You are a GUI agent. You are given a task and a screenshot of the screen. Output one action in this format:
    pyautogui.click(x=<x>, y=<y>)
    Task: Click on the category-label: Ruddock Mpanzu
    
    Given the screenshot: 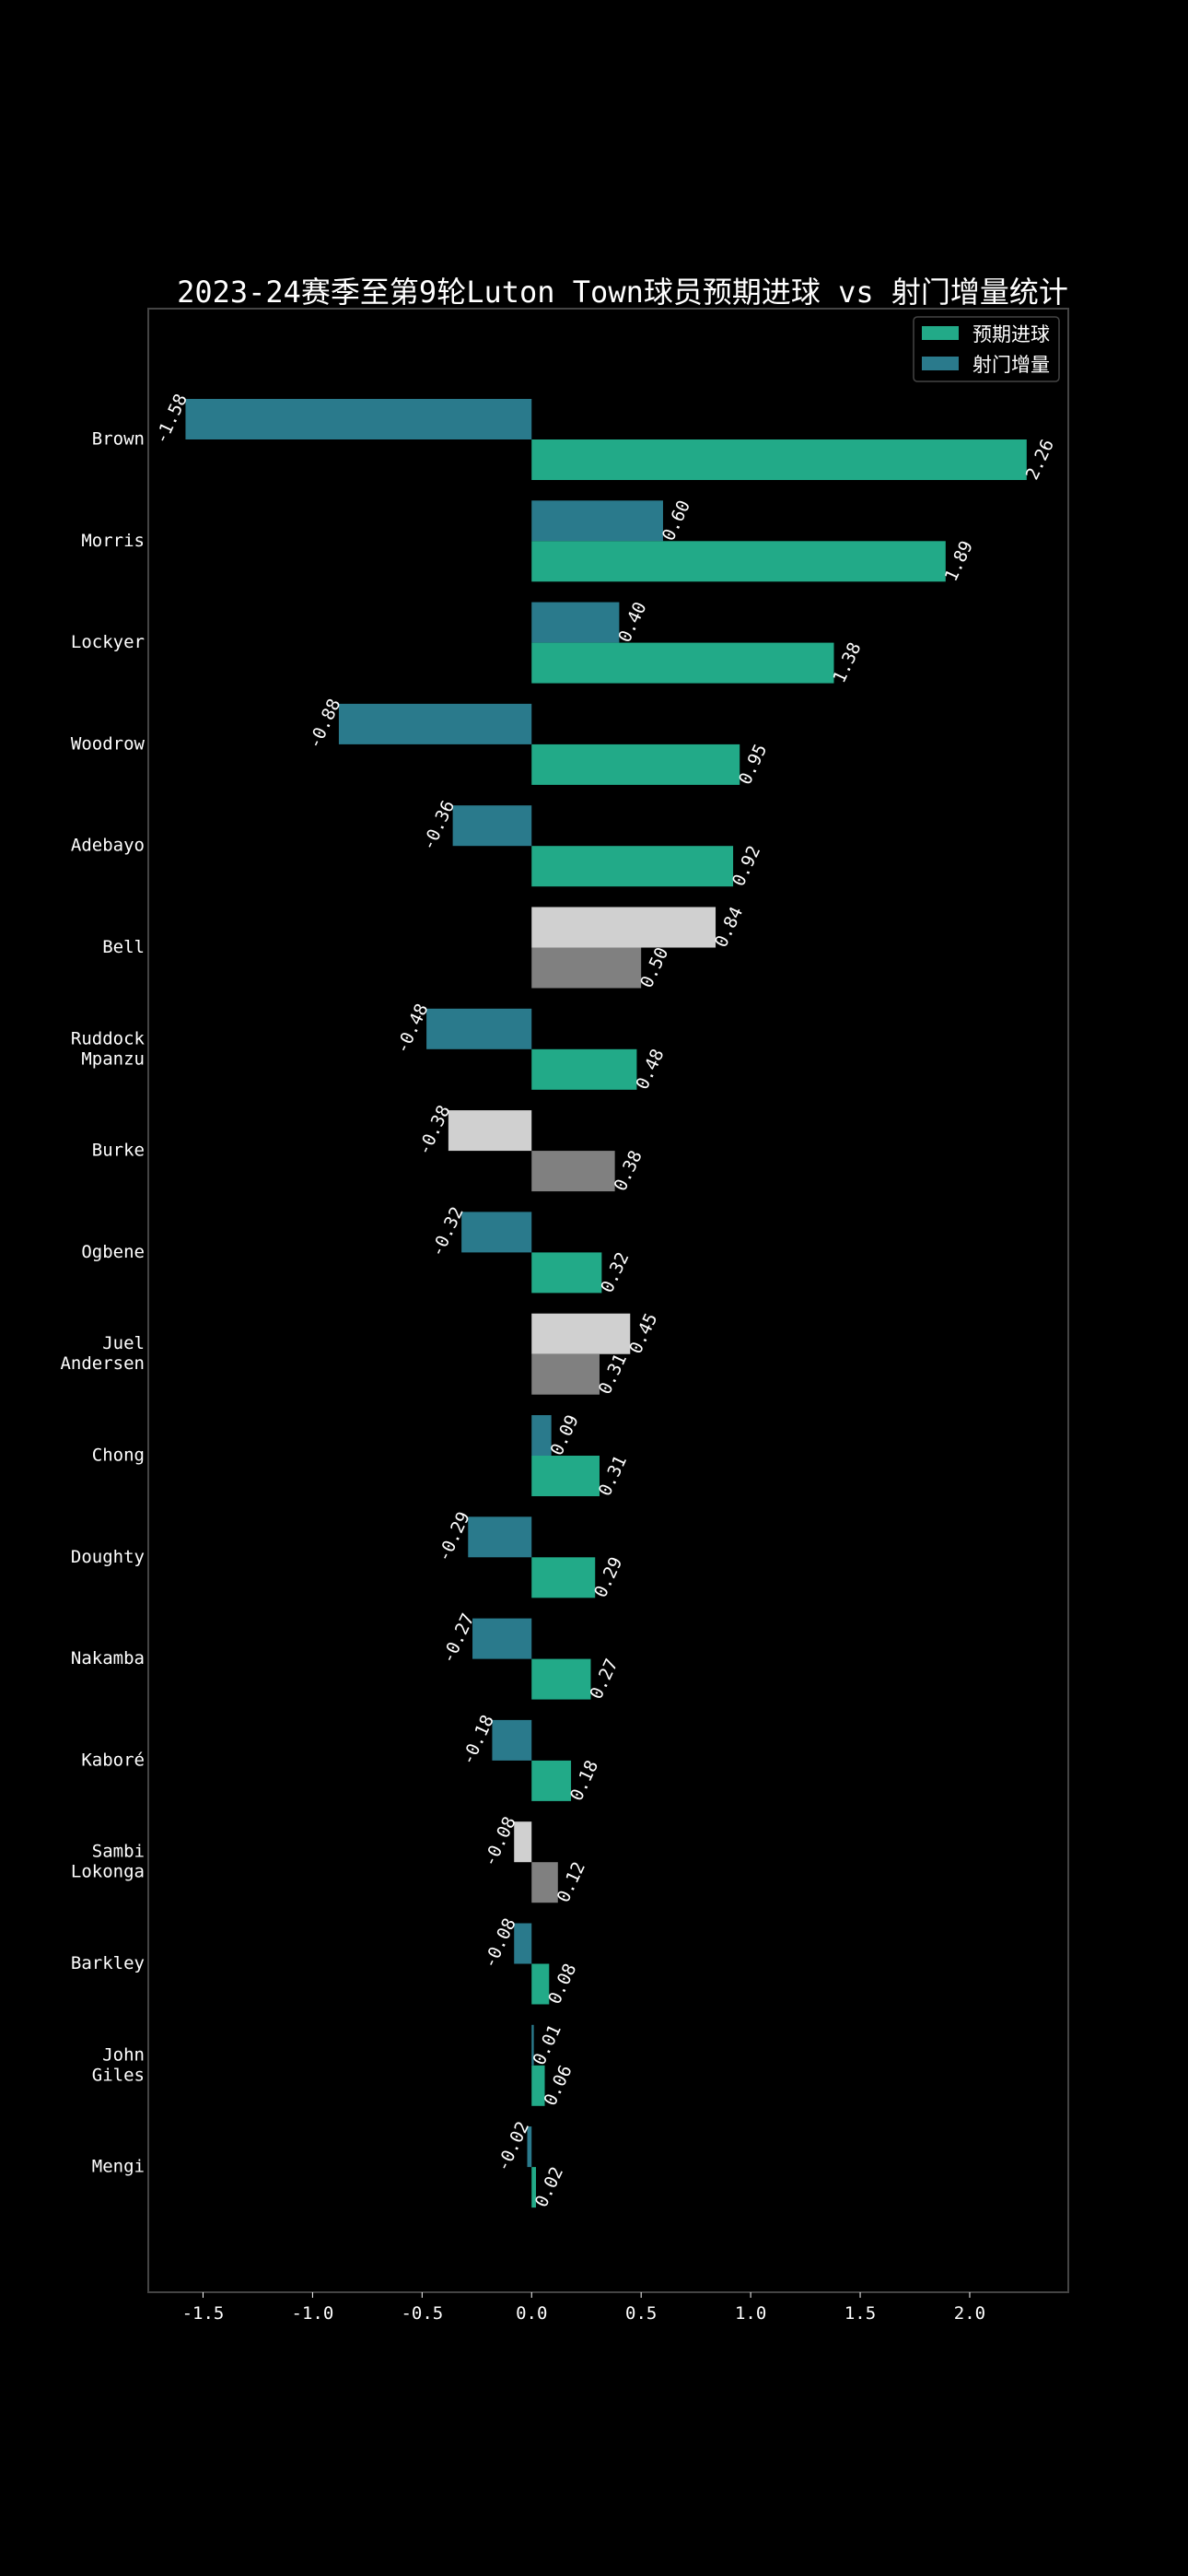 What is the action you would take?
    pyautogui.click(x=108, y=1048)
    